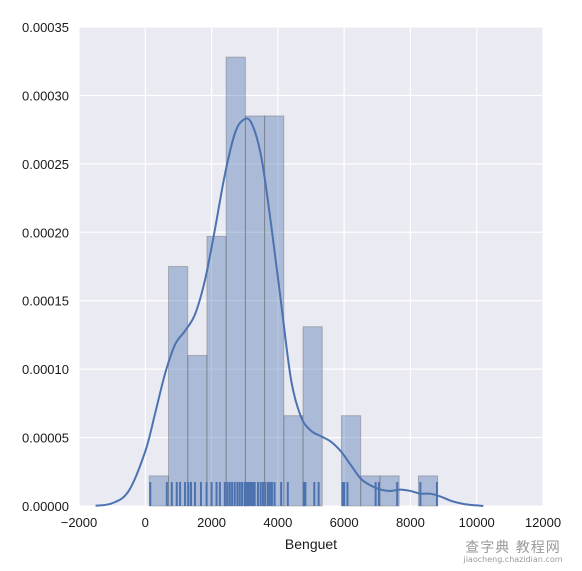  What do you see at coordinates (45, 27) in the screenshot?
I see `y-tick-label: 0.00035` at bounding box center [45, 27].